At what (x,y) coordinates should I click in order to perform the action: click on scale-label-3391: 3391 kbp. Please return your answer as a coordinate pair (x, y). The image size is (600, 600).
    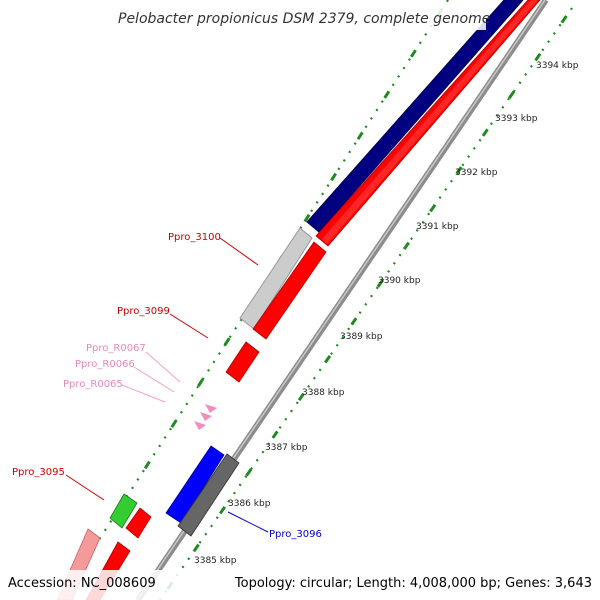
    Looking at the image, I should click on (437, 227).